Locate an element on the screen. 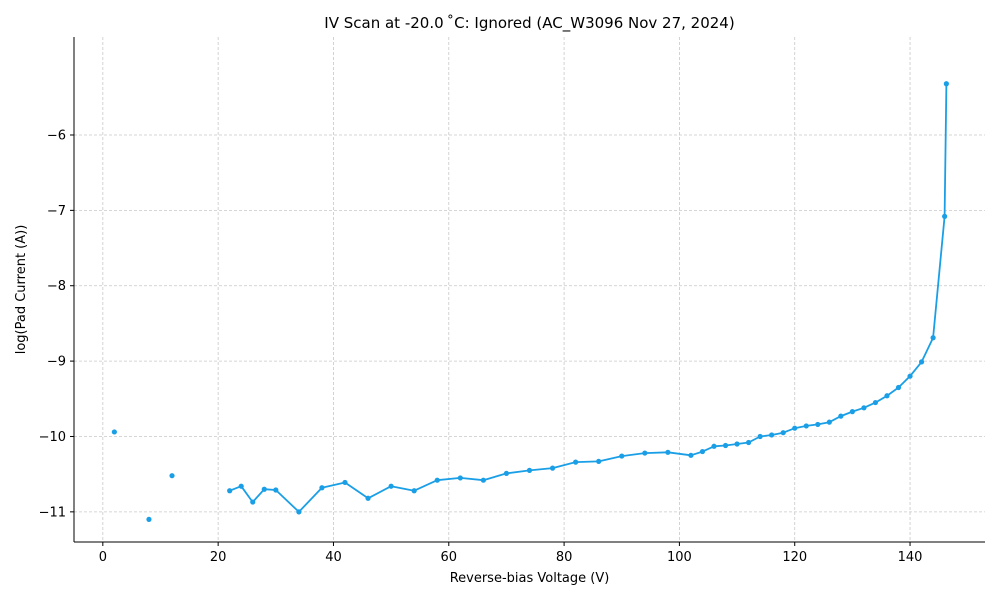 The image size is (1000, 600). x-tick-label: 80 is located at coordinates (564, 557).